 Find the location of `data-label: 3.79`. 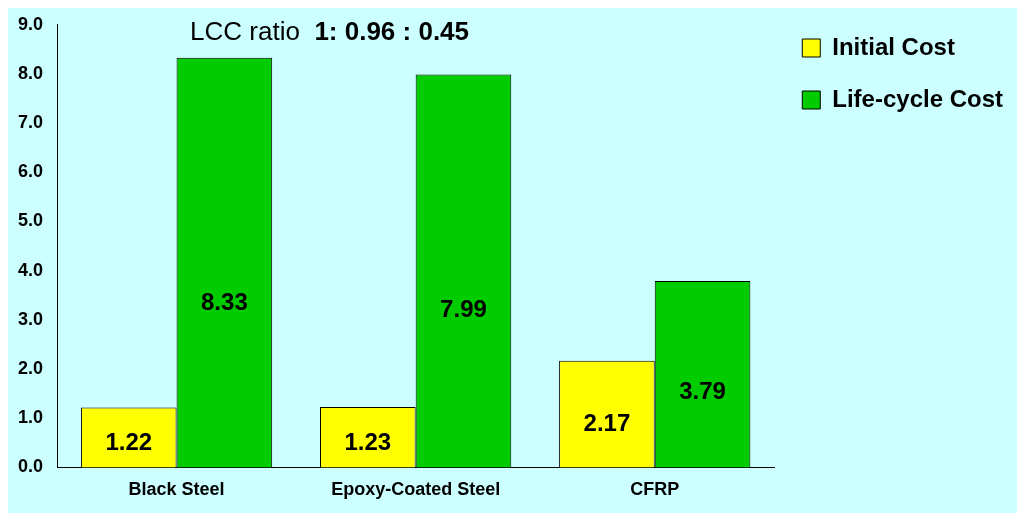

data-label: 3.79 is located at coordinates (702, 391).